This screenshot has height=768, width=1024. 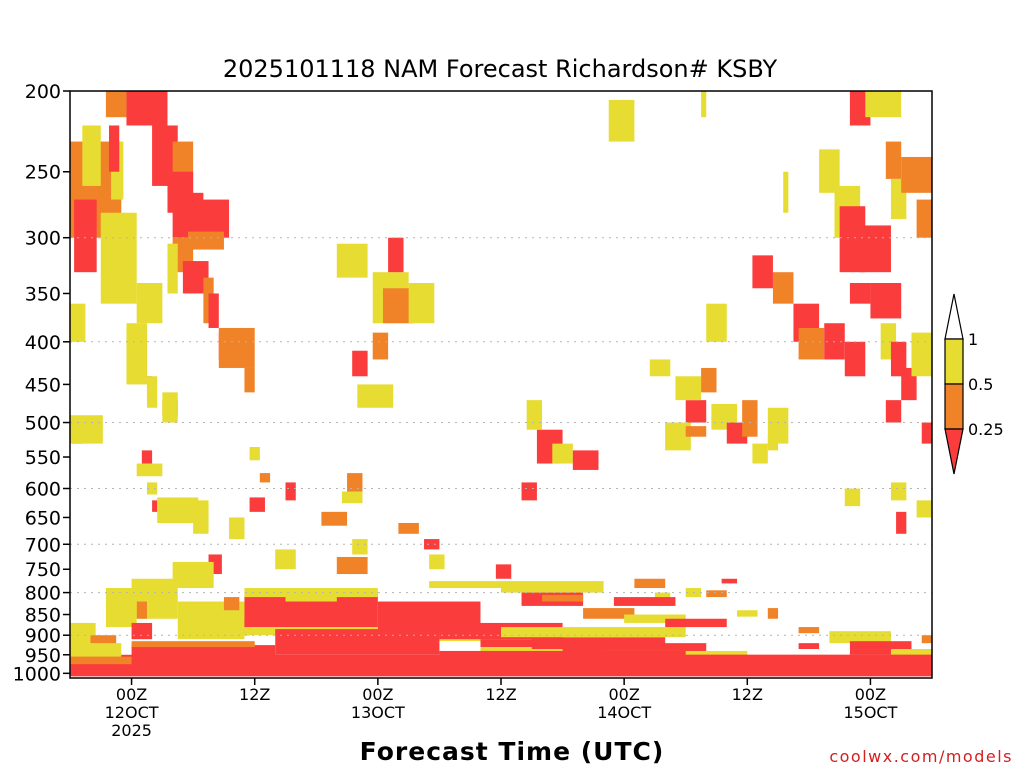 What do you see at coordinates (870, 712) in the screenshot?
I see `x-tick-label-6-1: 15OCT` at bounding box center [870, 712].